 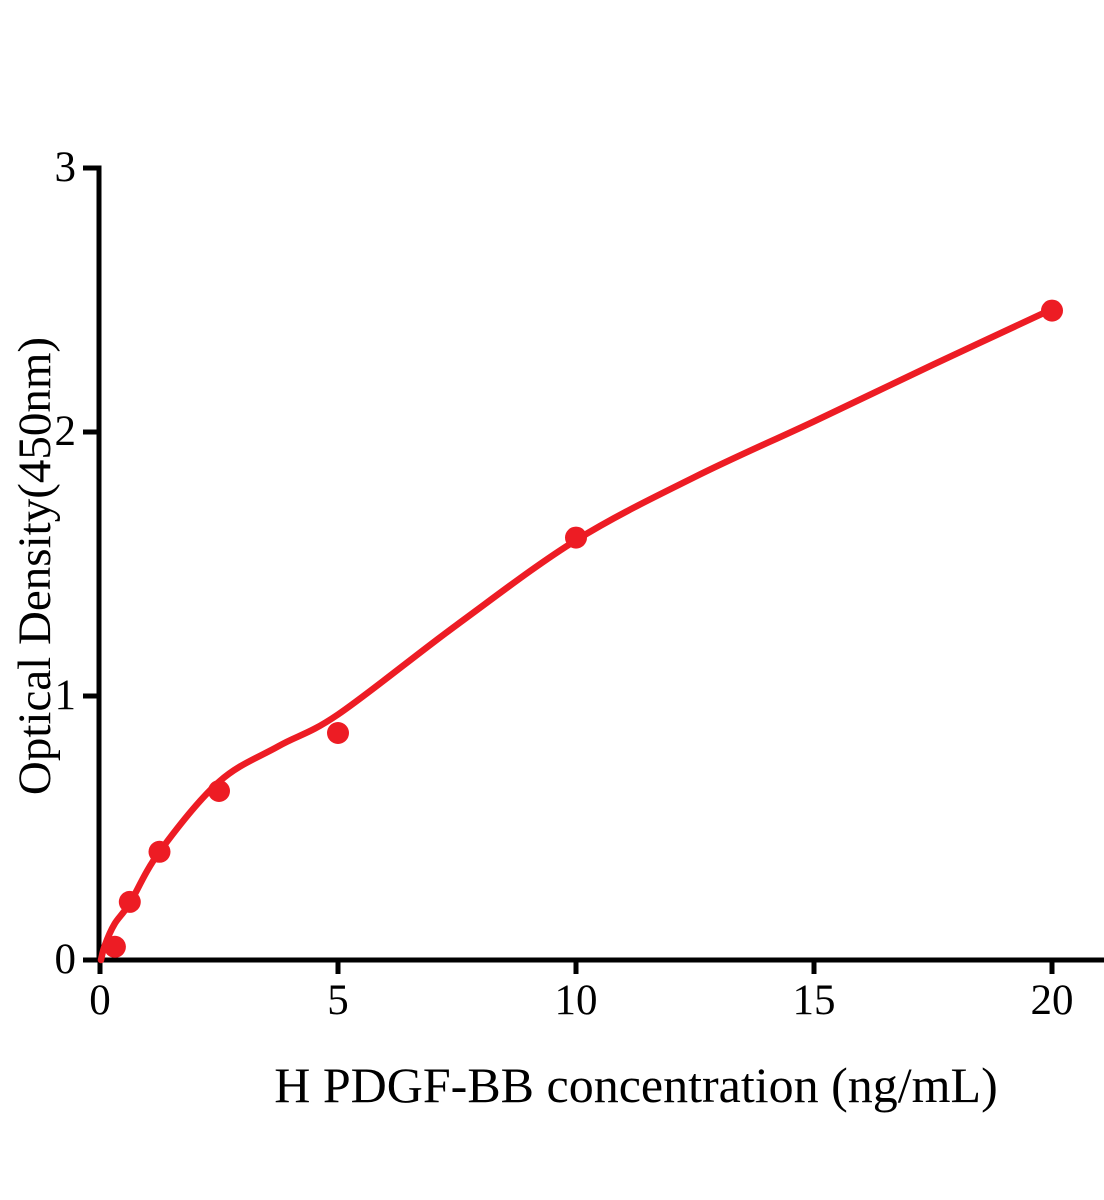 What do you see at coordinates (100, 1000) in the screenshot?
I see `x-tick-label: 0` at bounding box center [100, 1000].